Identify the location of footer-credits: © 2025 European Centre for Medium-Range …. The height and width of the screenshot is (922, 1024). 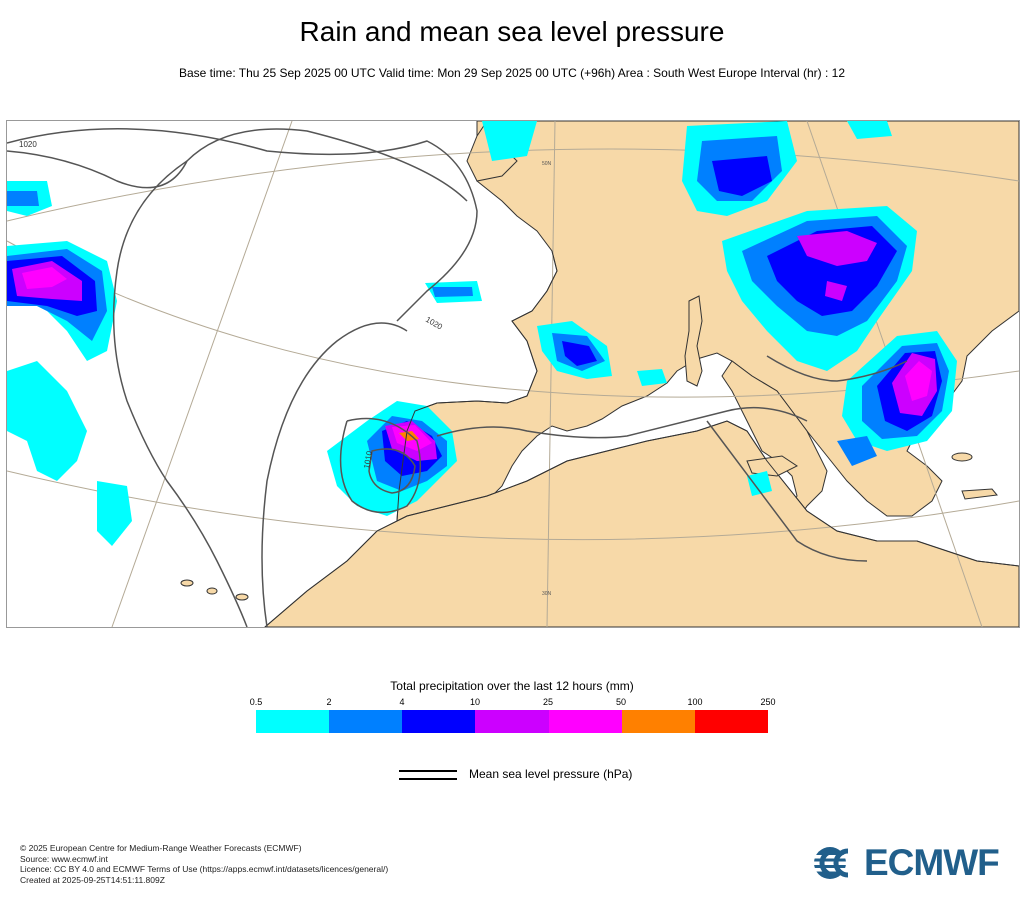
(204, 864).